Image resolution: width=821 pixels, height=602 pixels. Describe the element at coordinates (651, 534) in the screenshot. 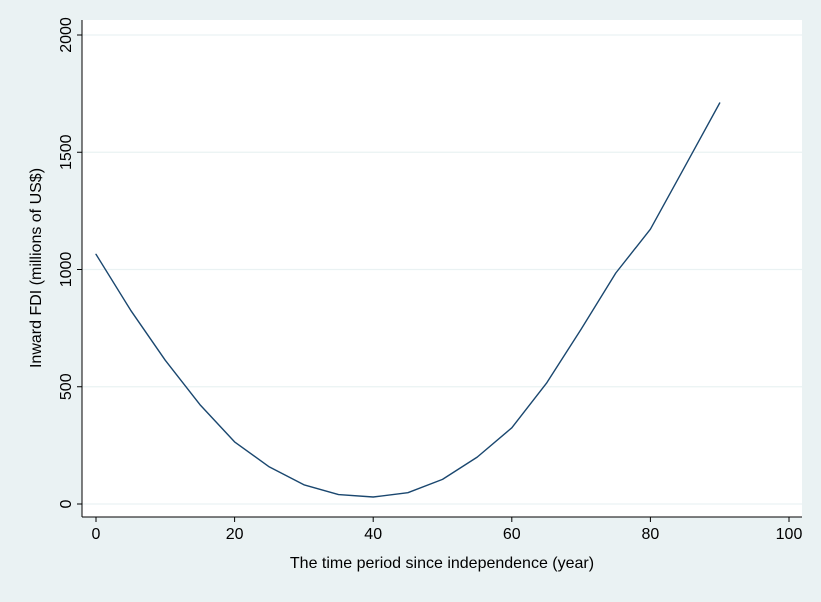

I see `x-tick-label: 80` at that location.